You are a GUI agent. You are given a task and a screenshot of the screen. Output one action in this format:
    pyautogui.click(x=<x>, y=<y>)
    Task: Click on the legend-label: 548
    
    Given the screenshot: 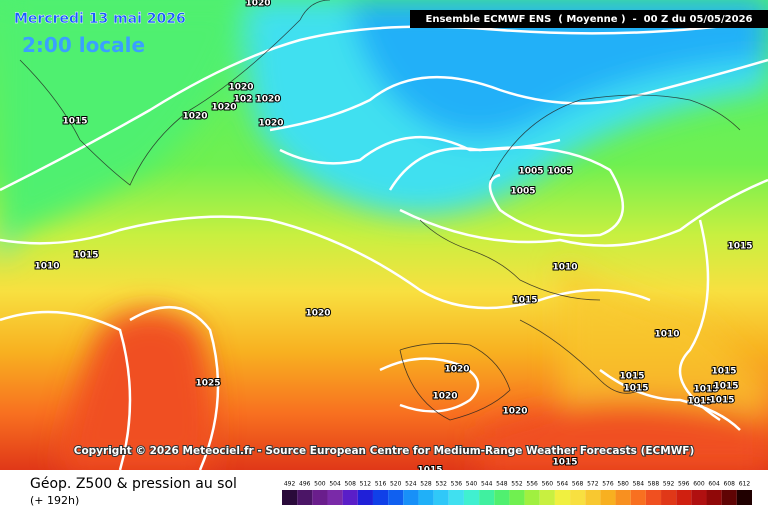 What is the action you would take?
    pyautogui.click(x=502, y=484)
    